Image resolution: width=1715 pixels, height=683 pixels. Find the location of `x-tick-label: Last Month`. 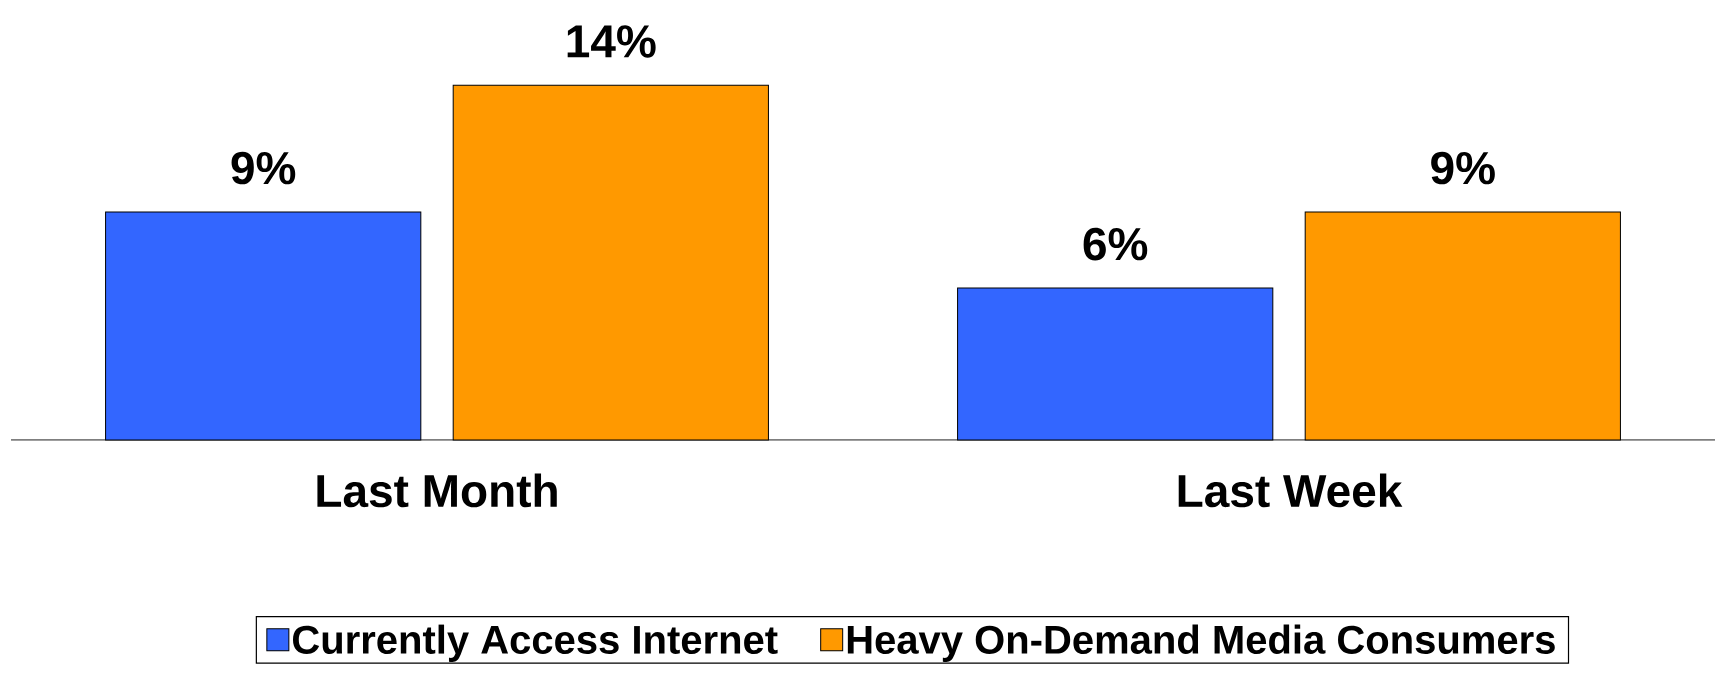

x-tick-label: Last Month is located at coordinates (437, 490).